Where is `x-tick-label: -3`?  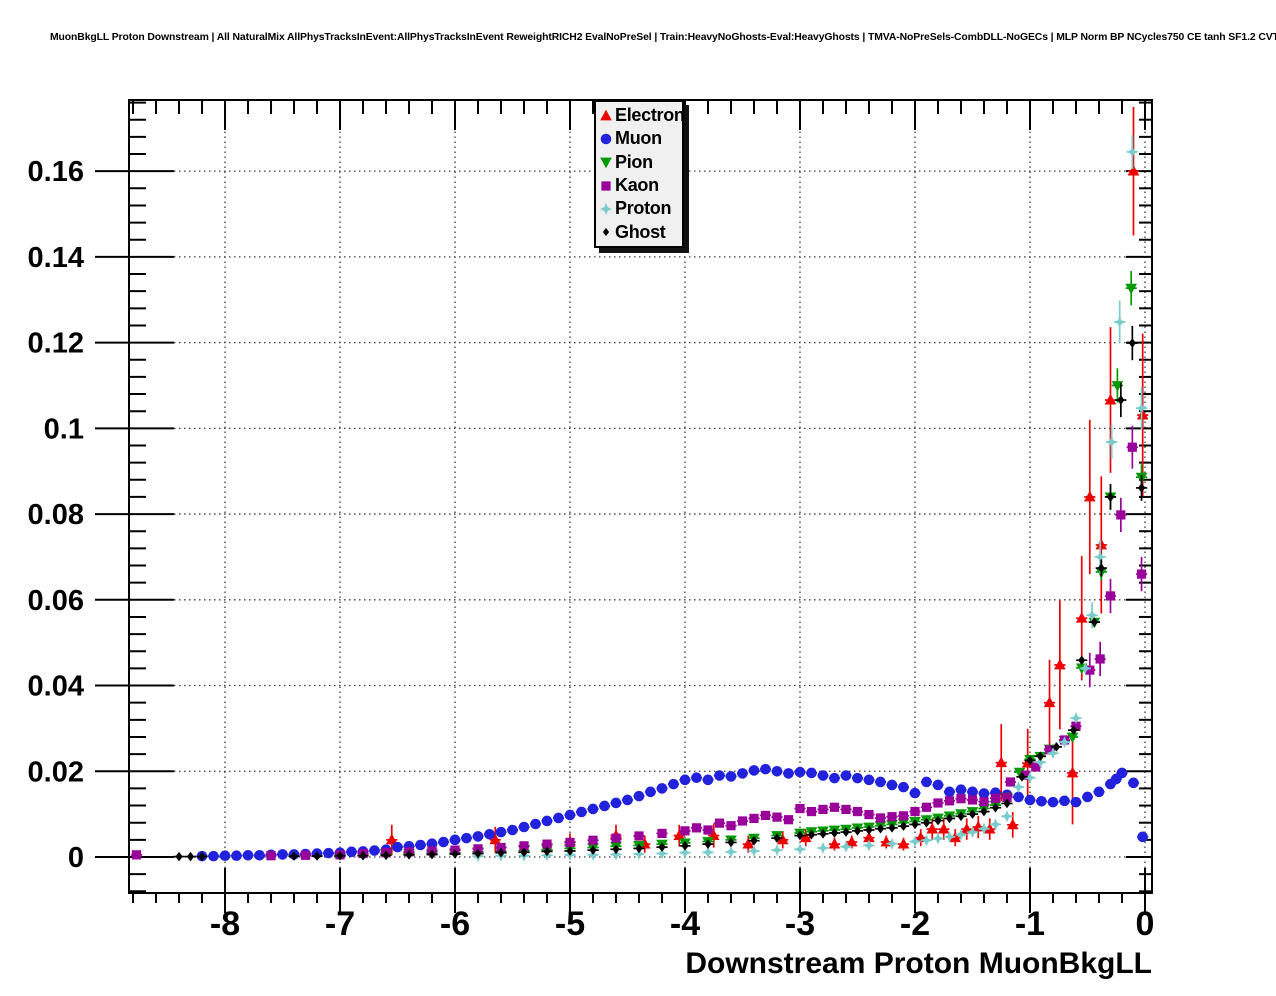
x-tick-label: -3 is located at coordinates (800, 924).